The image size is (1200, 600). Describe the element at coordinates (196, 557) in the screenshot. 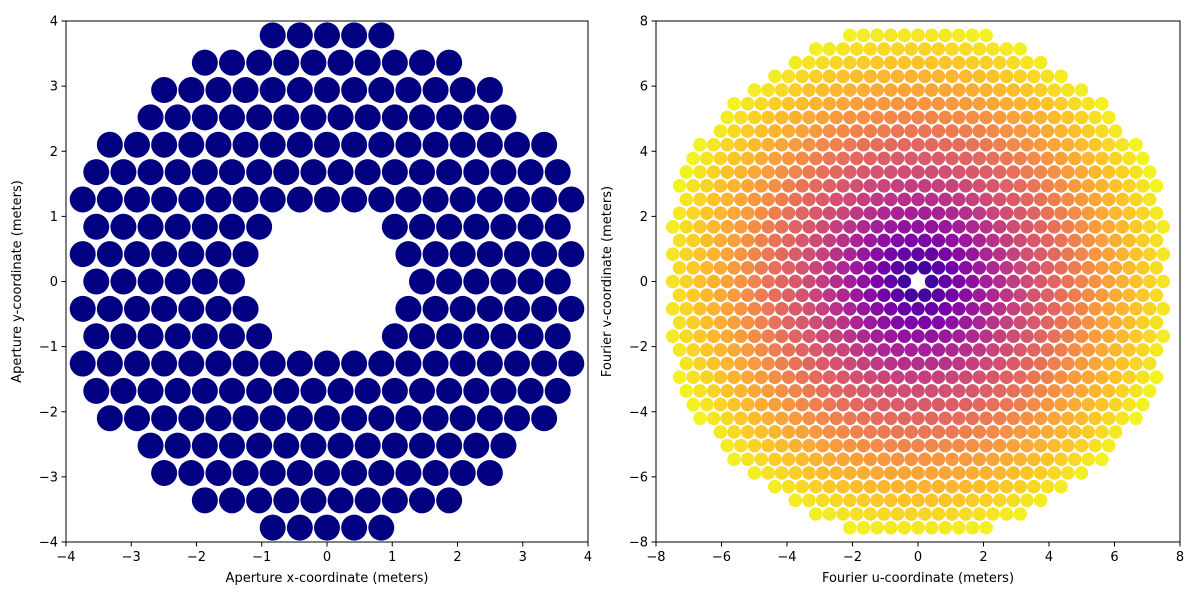

I see `x-tick-label: −2` at that location.